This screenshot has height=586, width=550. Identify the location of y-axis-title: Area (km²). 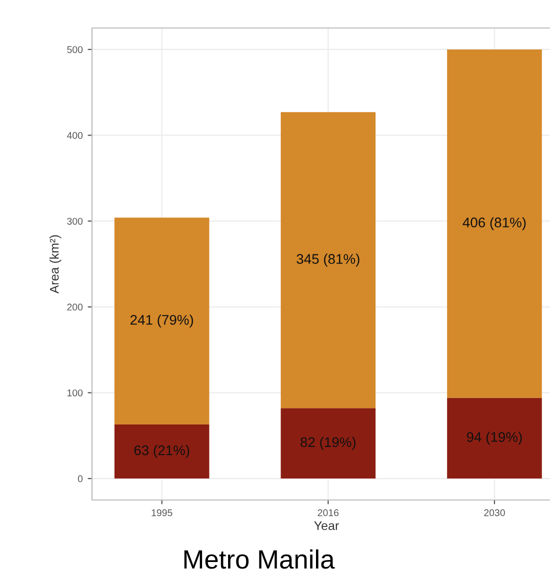
(56, 264).